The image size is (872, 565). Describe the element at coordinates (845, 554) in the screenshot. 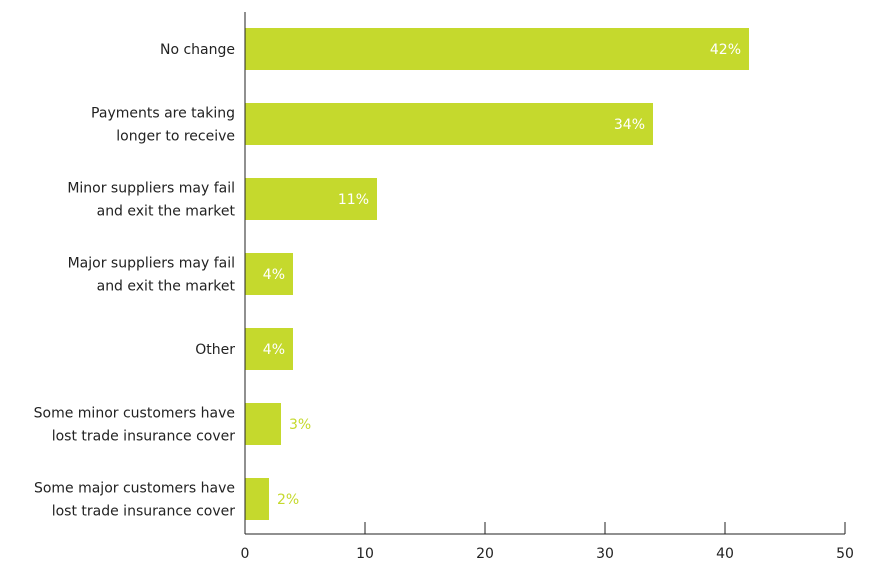

I see `x-tick-label: 50` at that location.